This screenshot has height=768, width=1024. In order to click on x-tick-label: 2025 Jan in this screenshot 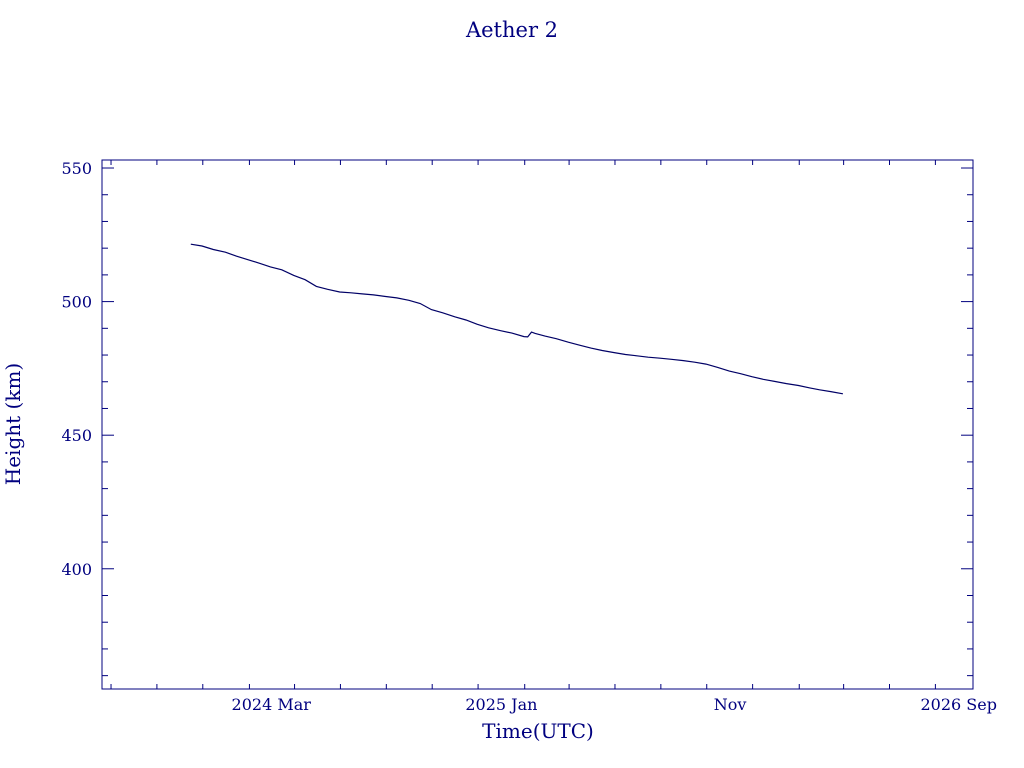, I will do `click(501, 704)`.